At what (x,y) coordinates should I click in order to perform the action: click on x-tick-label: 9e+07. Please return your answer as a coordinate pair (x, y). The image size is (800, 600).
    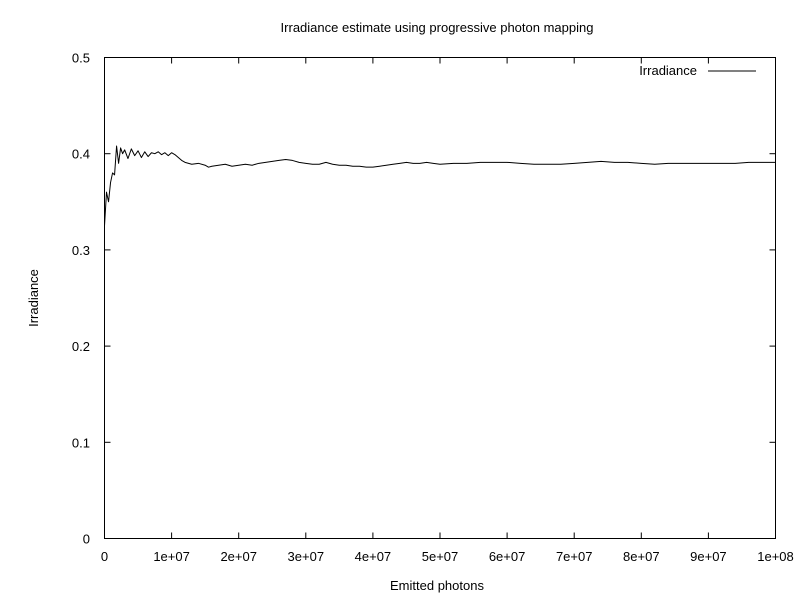
    Looking at the image, I should click on (708, 556).